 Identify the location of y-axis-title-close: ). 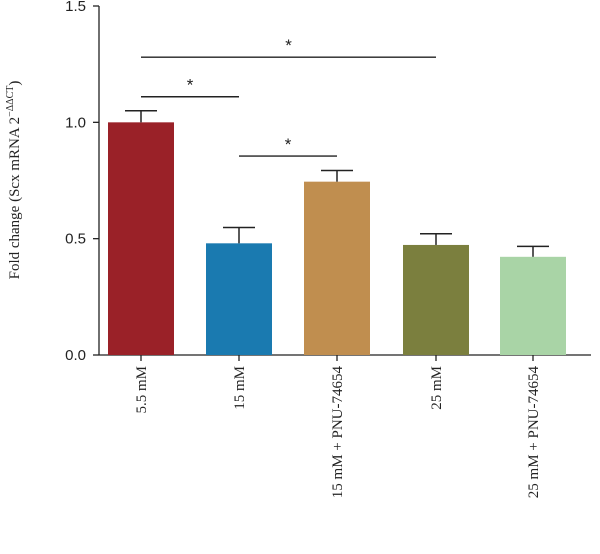
(15, 83).